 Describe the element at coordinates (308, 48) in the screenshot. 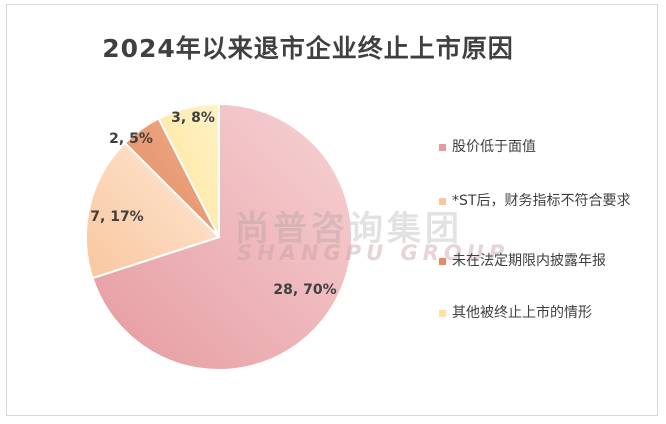

I see `chart-title: 2024年以来退市企业终止上市原因` at that location.